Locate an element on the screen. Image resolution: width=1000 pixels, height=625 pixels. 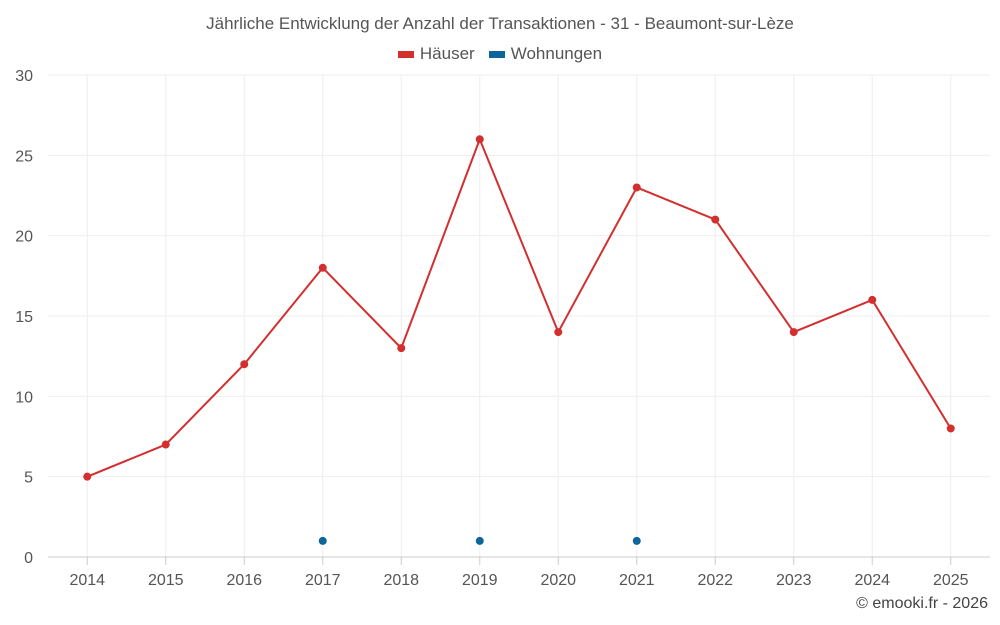
data-point-houses-2022 is located at coordinates (715, 219).